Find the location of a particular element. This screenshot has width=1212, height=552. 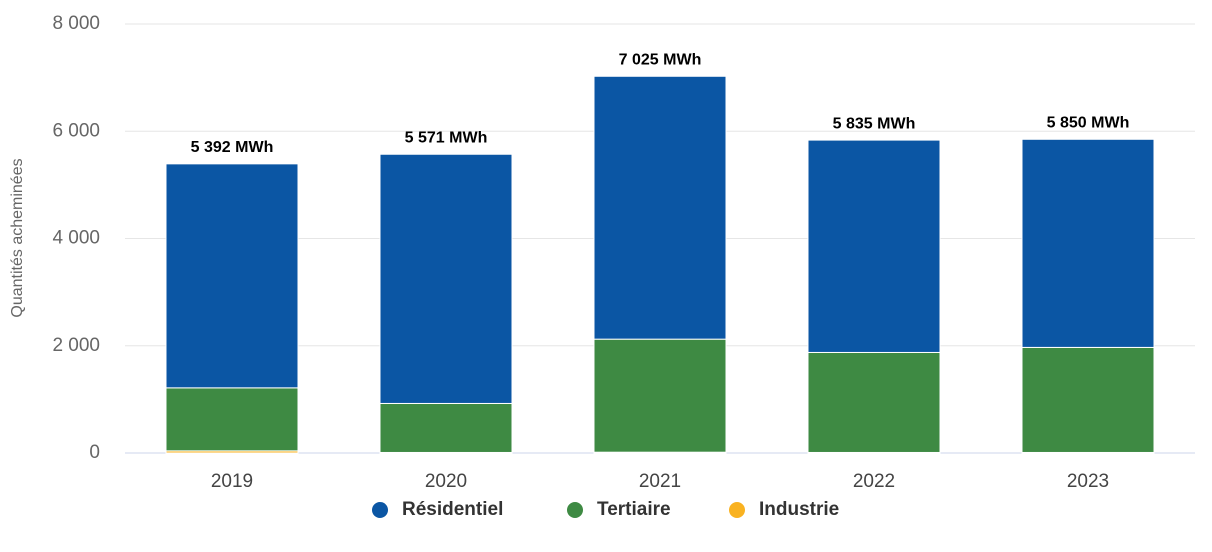

y-tick-label: 0 is located at coordinates (94, 452).